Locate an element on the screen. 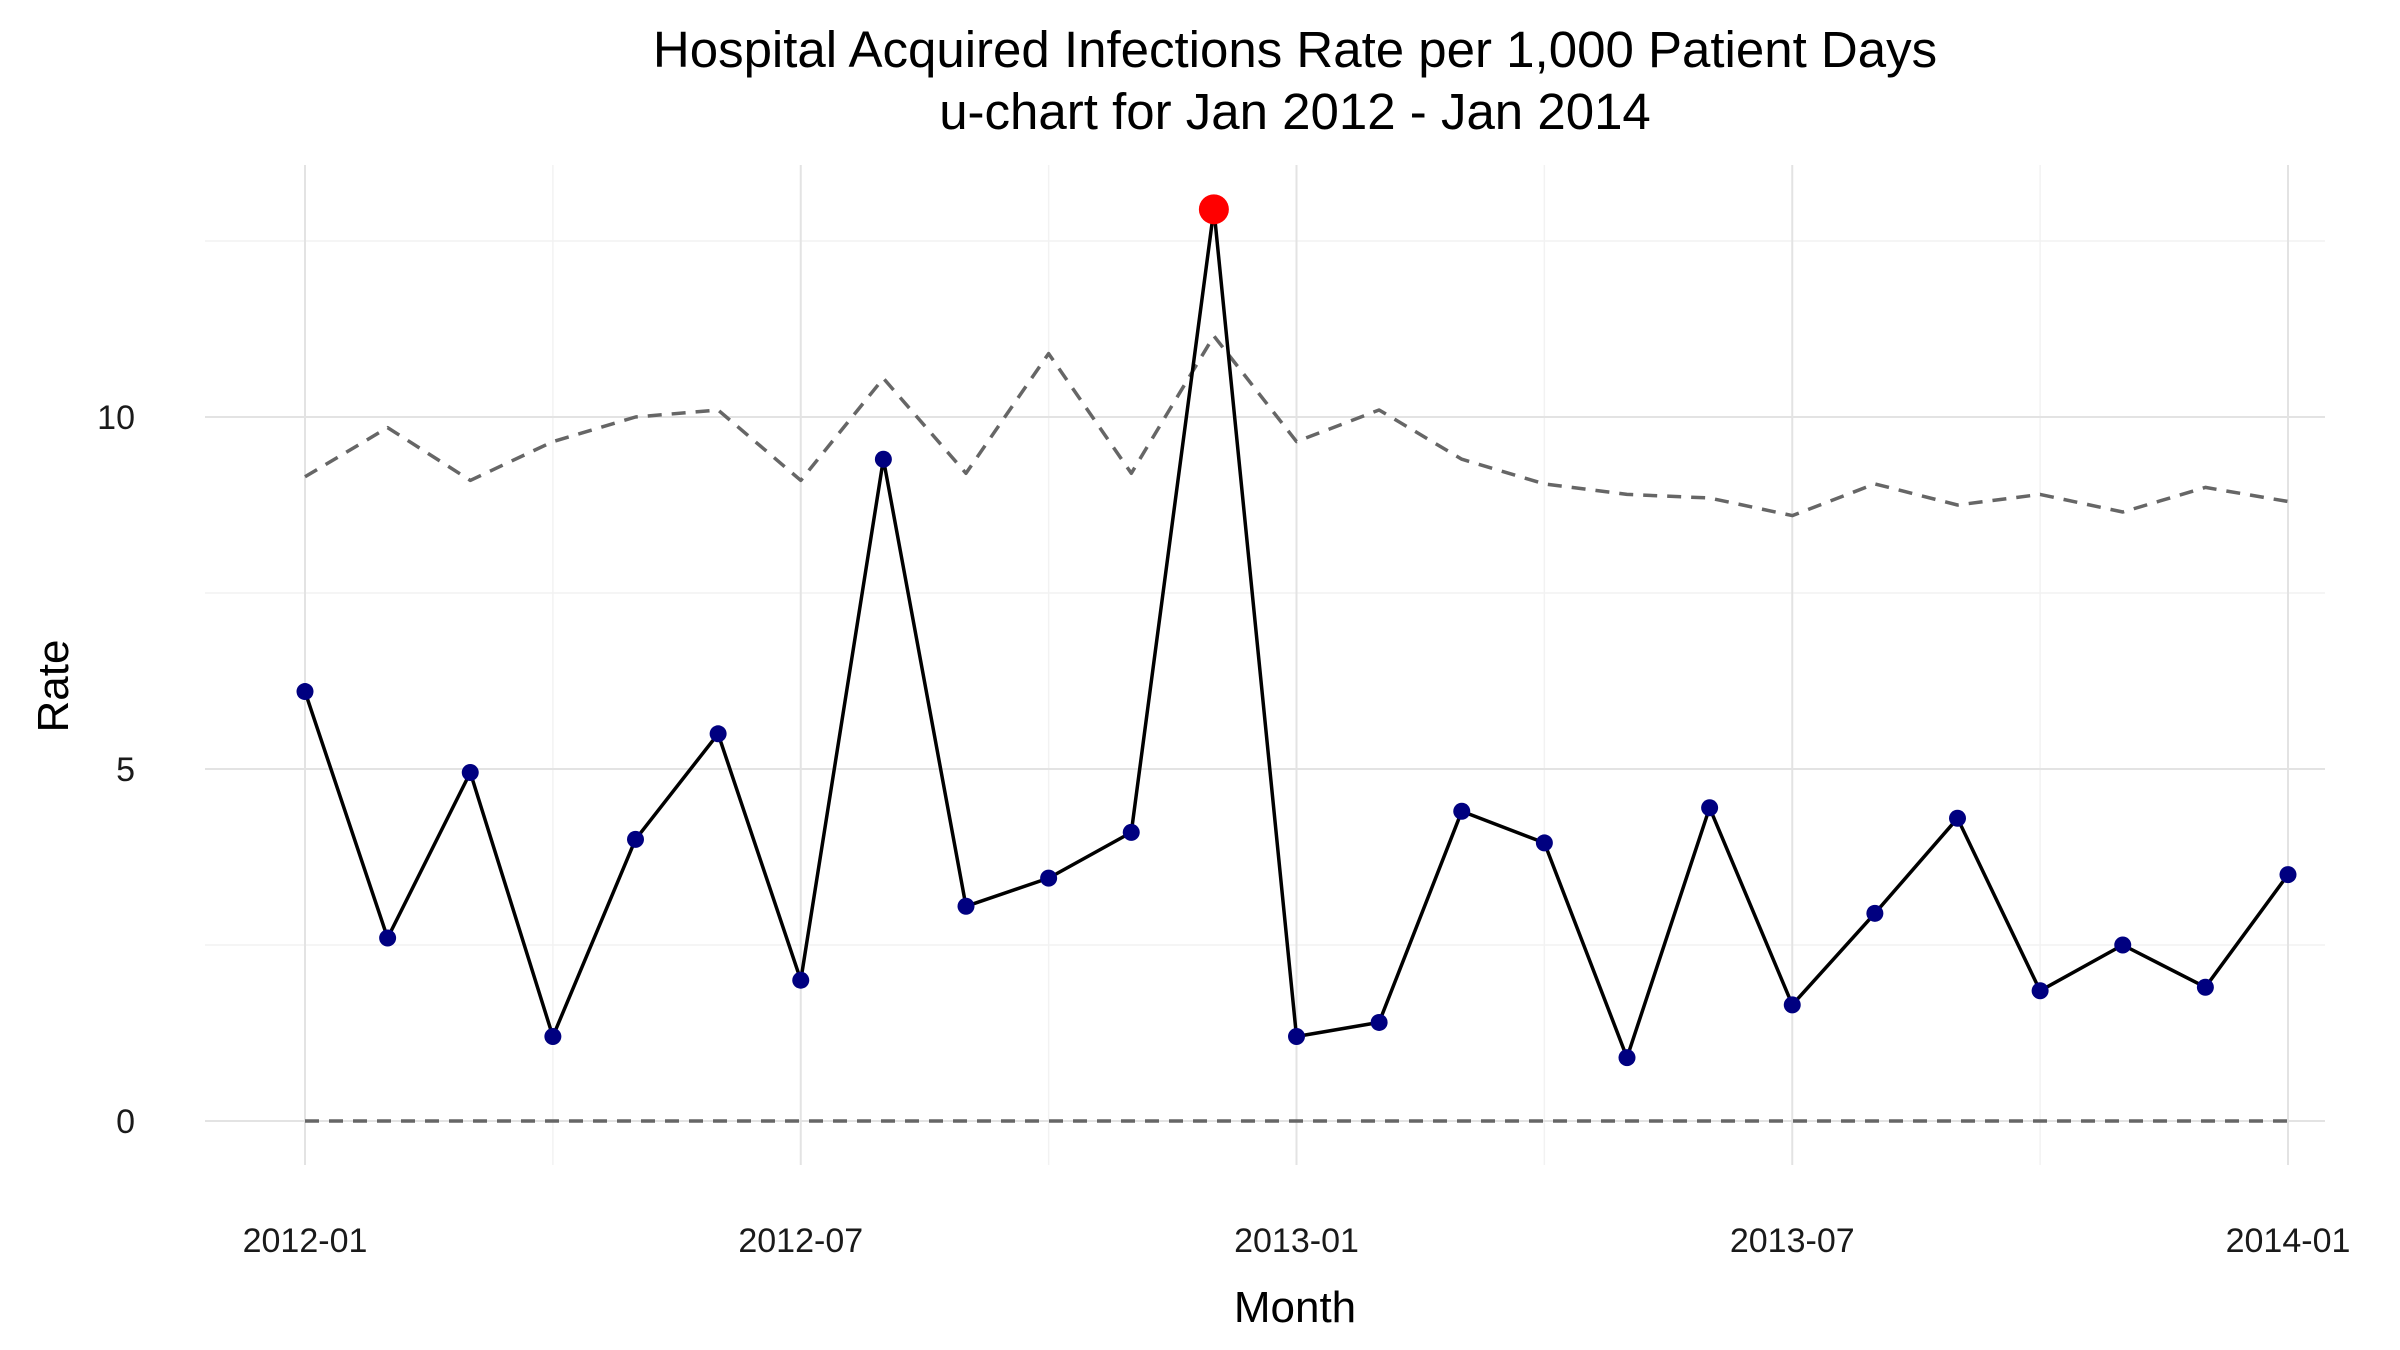  x-tick-label: 2012-01 is located at coordinates (305, 1241).